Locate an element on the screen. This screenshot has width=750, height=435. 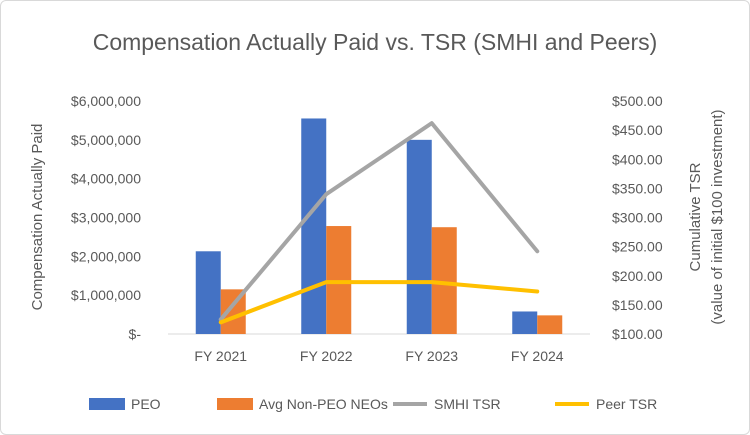
left-tick-label: $5,000,000 is located at coordinates (106, 140).